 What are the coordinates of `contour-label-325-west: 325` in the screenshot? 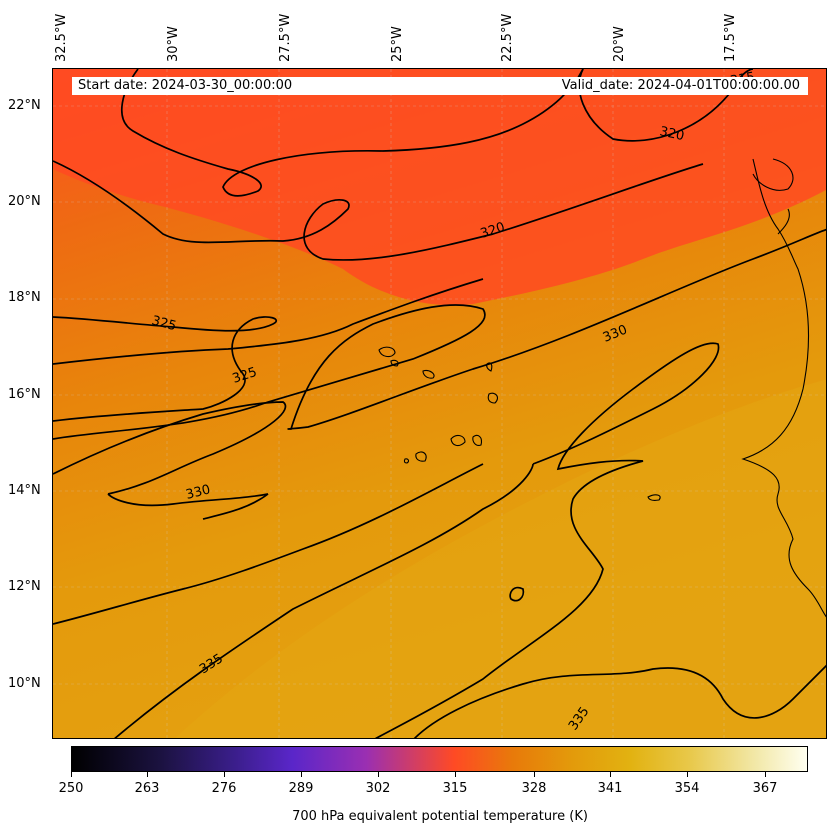 It's located at (164, 323).